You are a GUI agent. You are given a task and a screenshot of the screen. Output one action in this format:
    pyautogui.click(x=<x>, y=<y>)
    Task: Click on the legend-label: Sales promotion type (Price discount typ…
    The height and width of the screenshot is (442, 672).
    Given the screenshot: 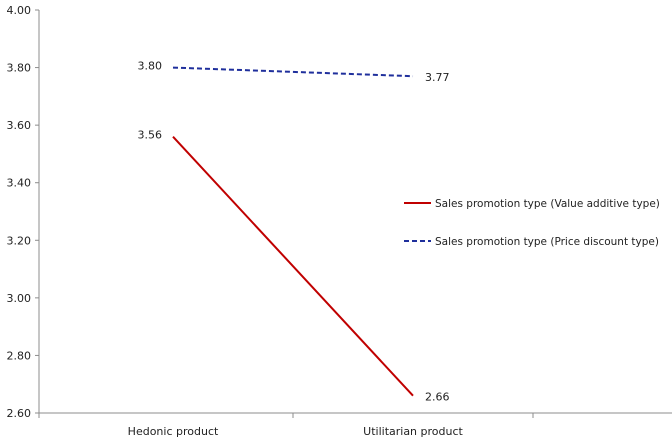 What is the action you would take?
    pyautogui.click(x=547, y=242)
    